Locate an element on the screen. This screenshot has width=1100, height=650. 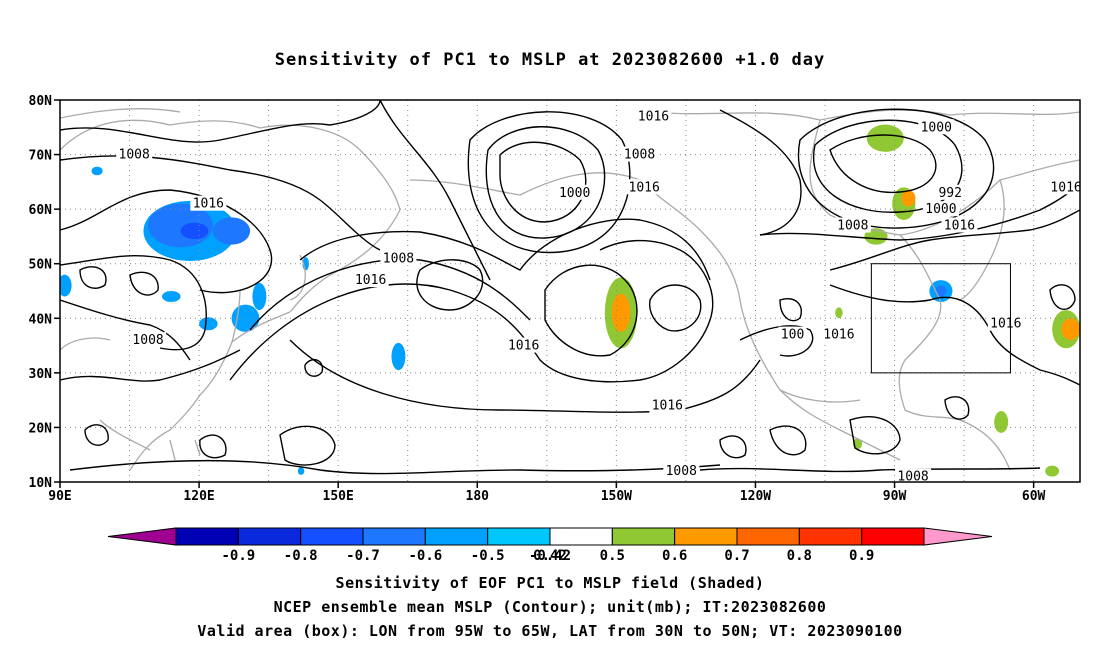
colorbar-label: 0.5 is located at coordinates (612, 556).